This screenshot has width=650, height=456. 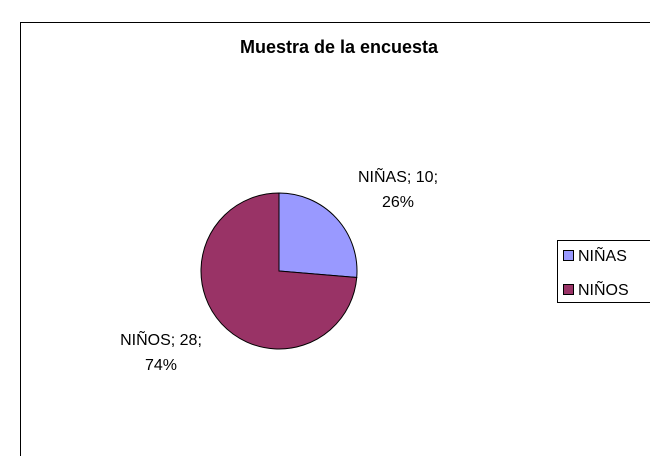 What do you see at coordinates (603, 289) in the screenshot?
I see `legend-label: NIÑOS` at bounding box center [603, 289].